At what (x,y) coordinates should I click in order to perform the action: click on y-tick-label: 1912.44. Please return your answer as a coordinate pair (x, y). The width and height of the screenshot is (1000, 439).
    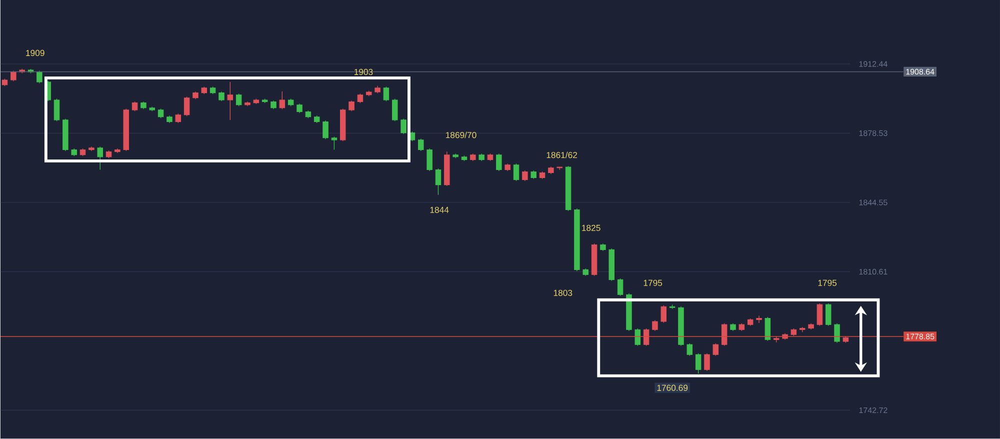
    Looking at the image, I should click on (873, 64).